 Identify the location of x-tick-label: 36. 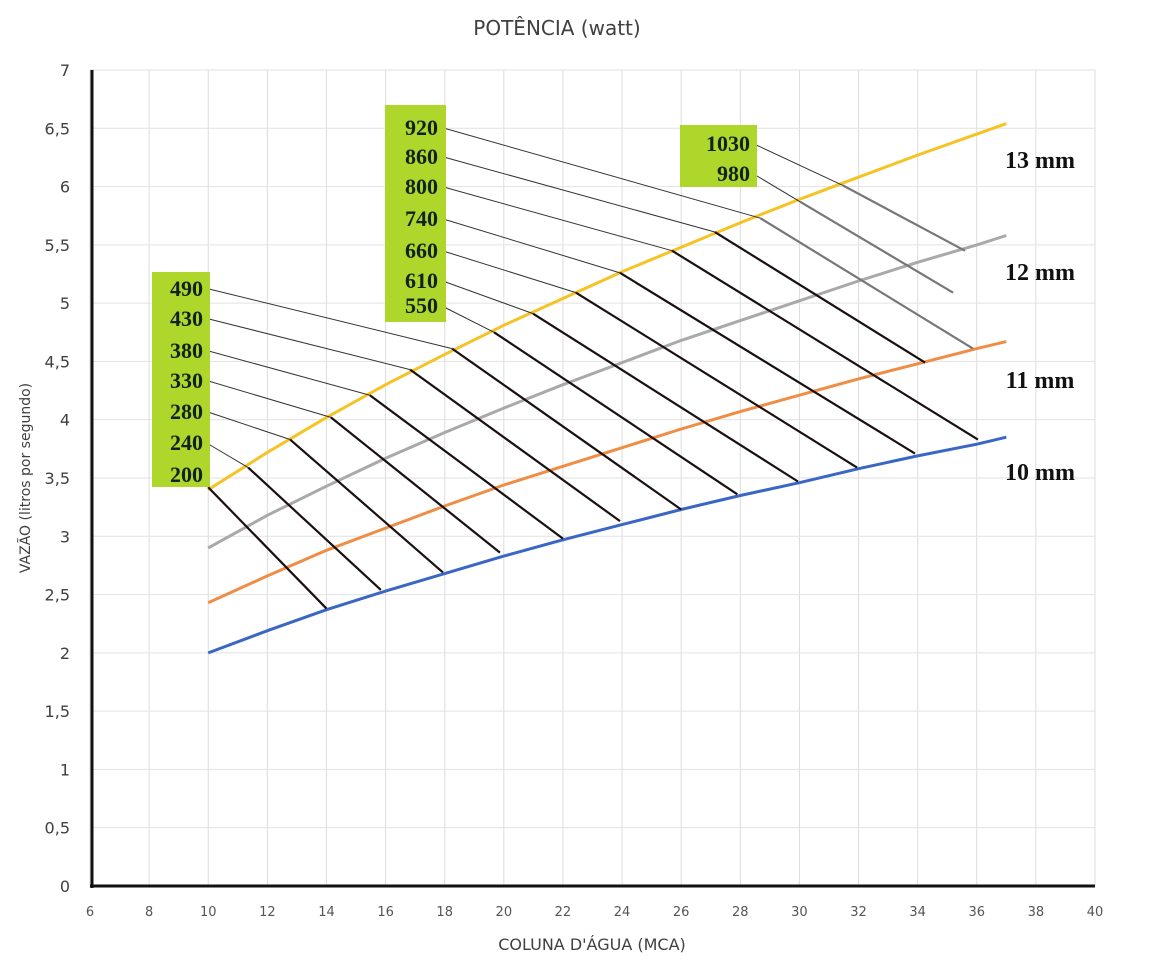
(976, 912).